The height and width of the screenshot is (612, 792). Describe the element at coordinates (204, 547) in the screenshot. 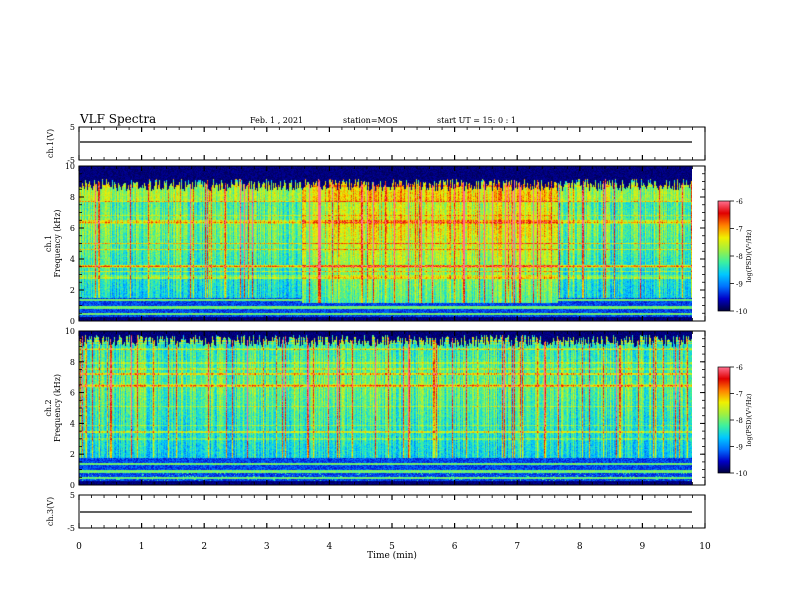

I see `x-tick-label: 2` at that location.